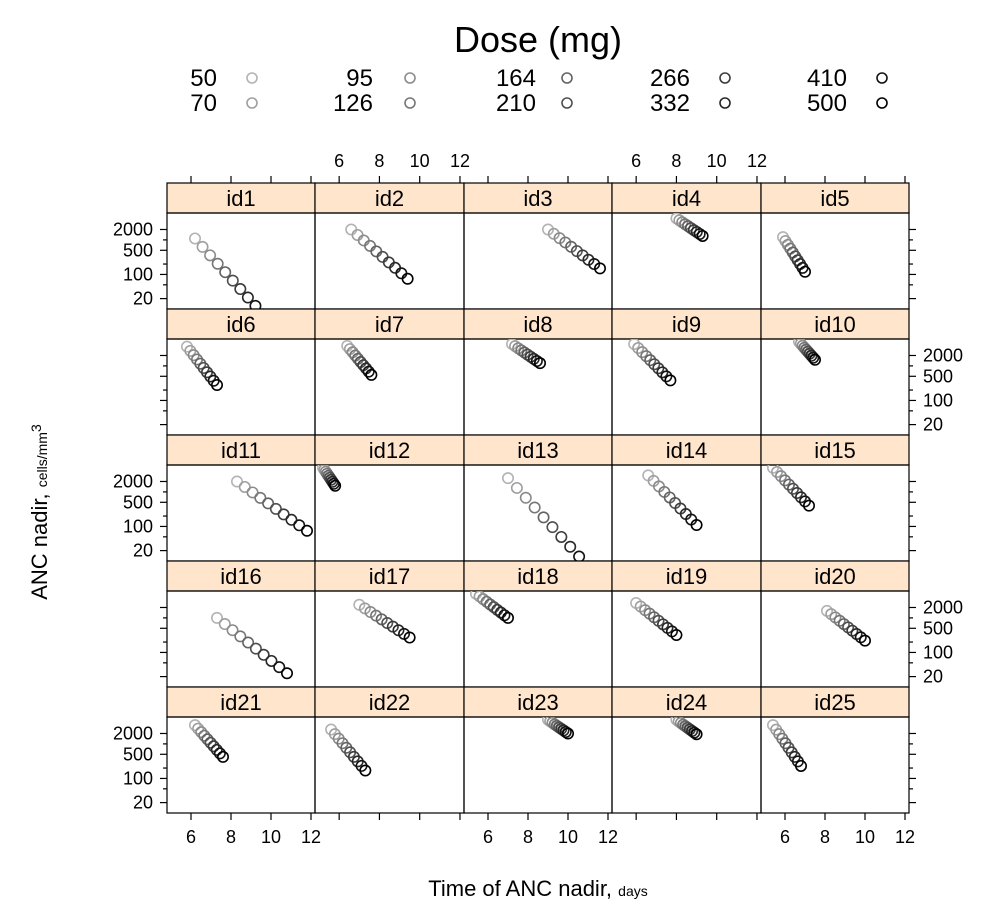  What do you see at coordinates (537, 198) in the screenshot?
I see `strip-label-id3: id3` at bounding box center [537, 198].